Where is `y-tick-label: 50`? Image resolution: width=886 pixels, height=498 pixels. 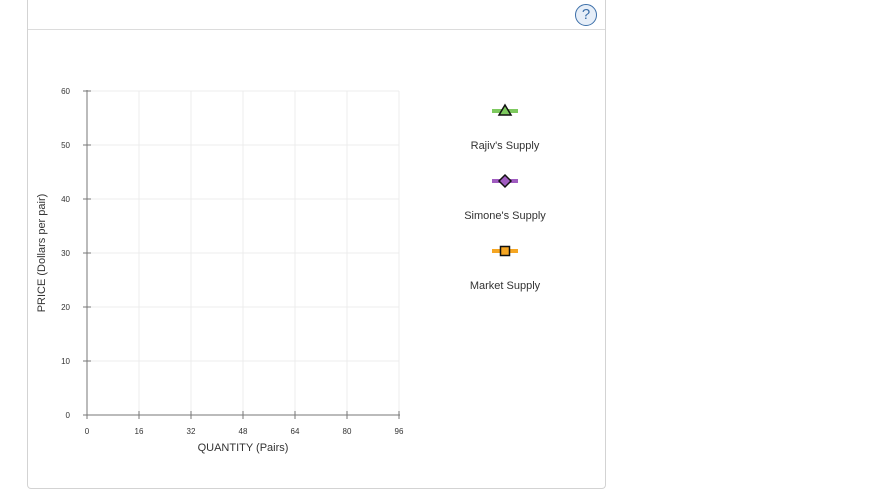
y-tick-label: 50 is located at coordinates (65, 145).